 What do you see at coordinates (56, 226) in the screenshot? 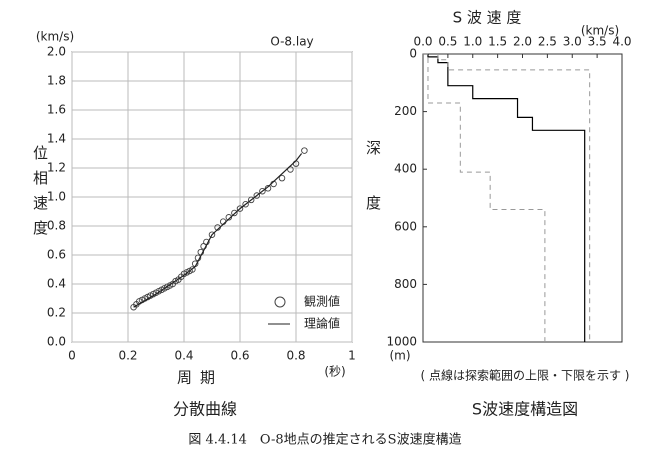
I see `y-tick-label: 0.8` at bounding box center [56, 226].